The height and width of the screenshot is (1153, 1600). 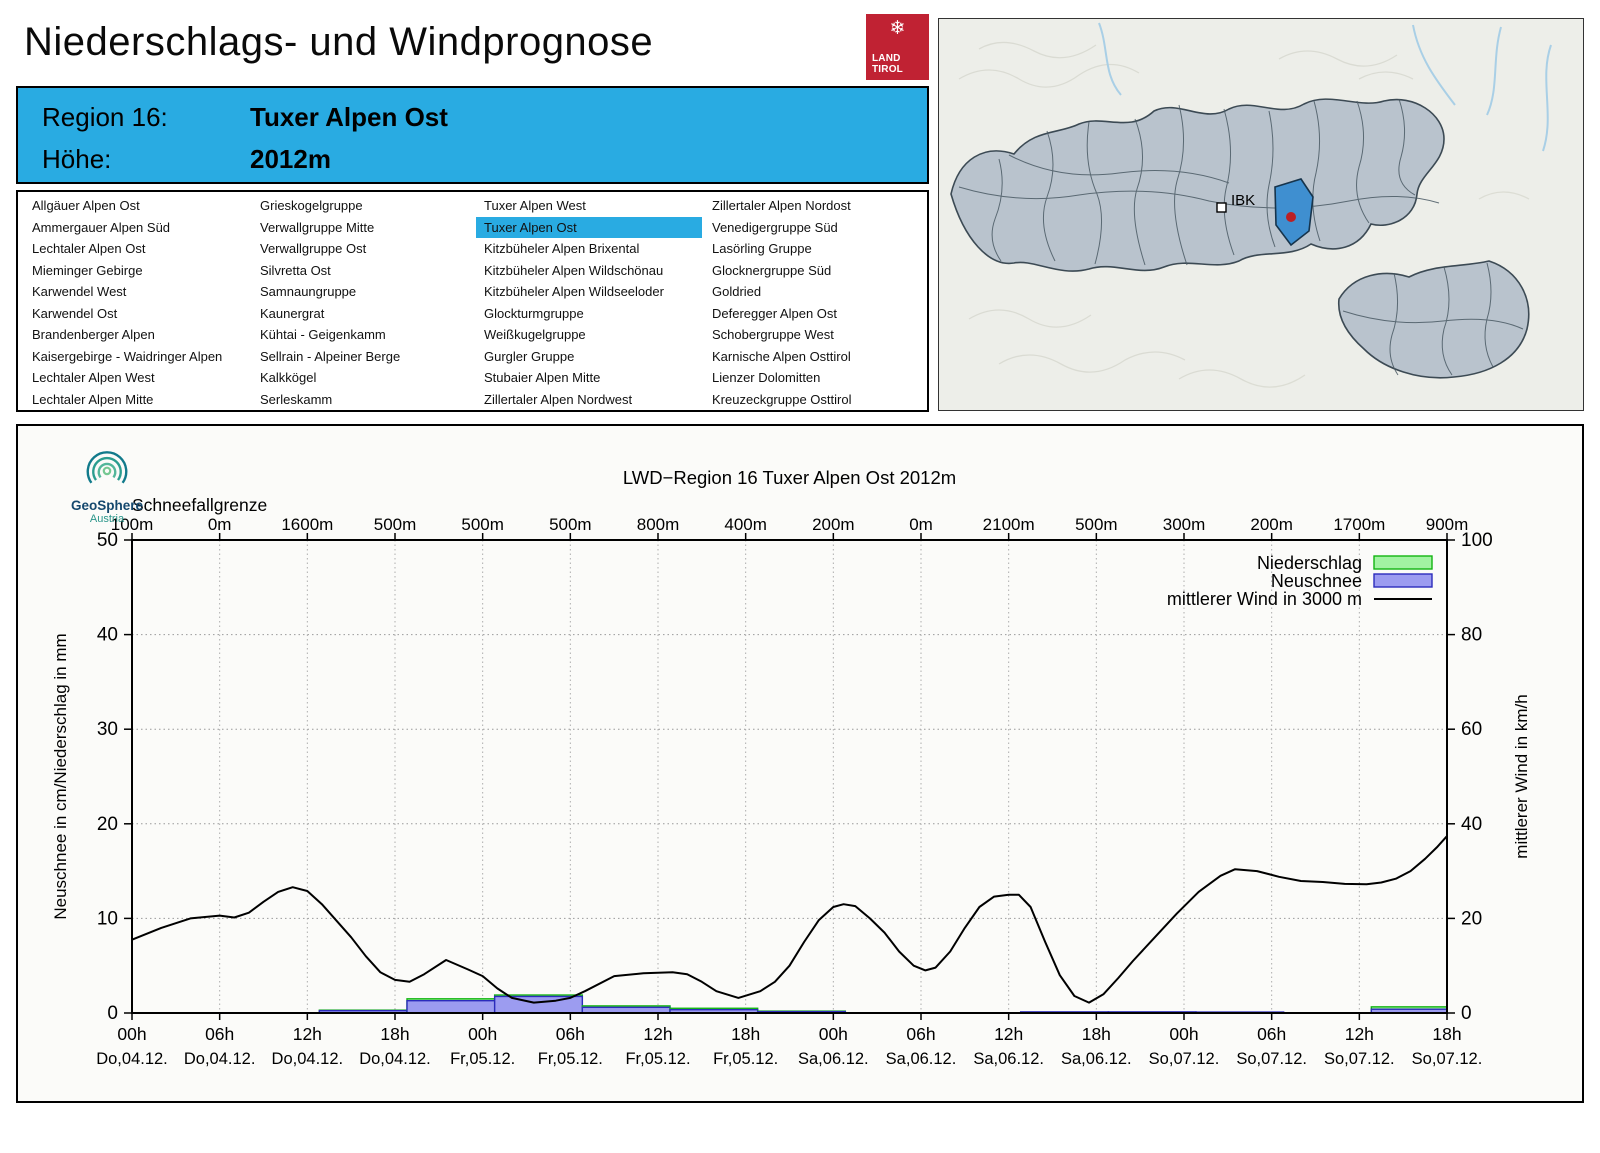 What do you see at coordinates (292, 313) in the screenshot?
I see `region-list-item: Kaunergrat` at bounding box center [292, 313].